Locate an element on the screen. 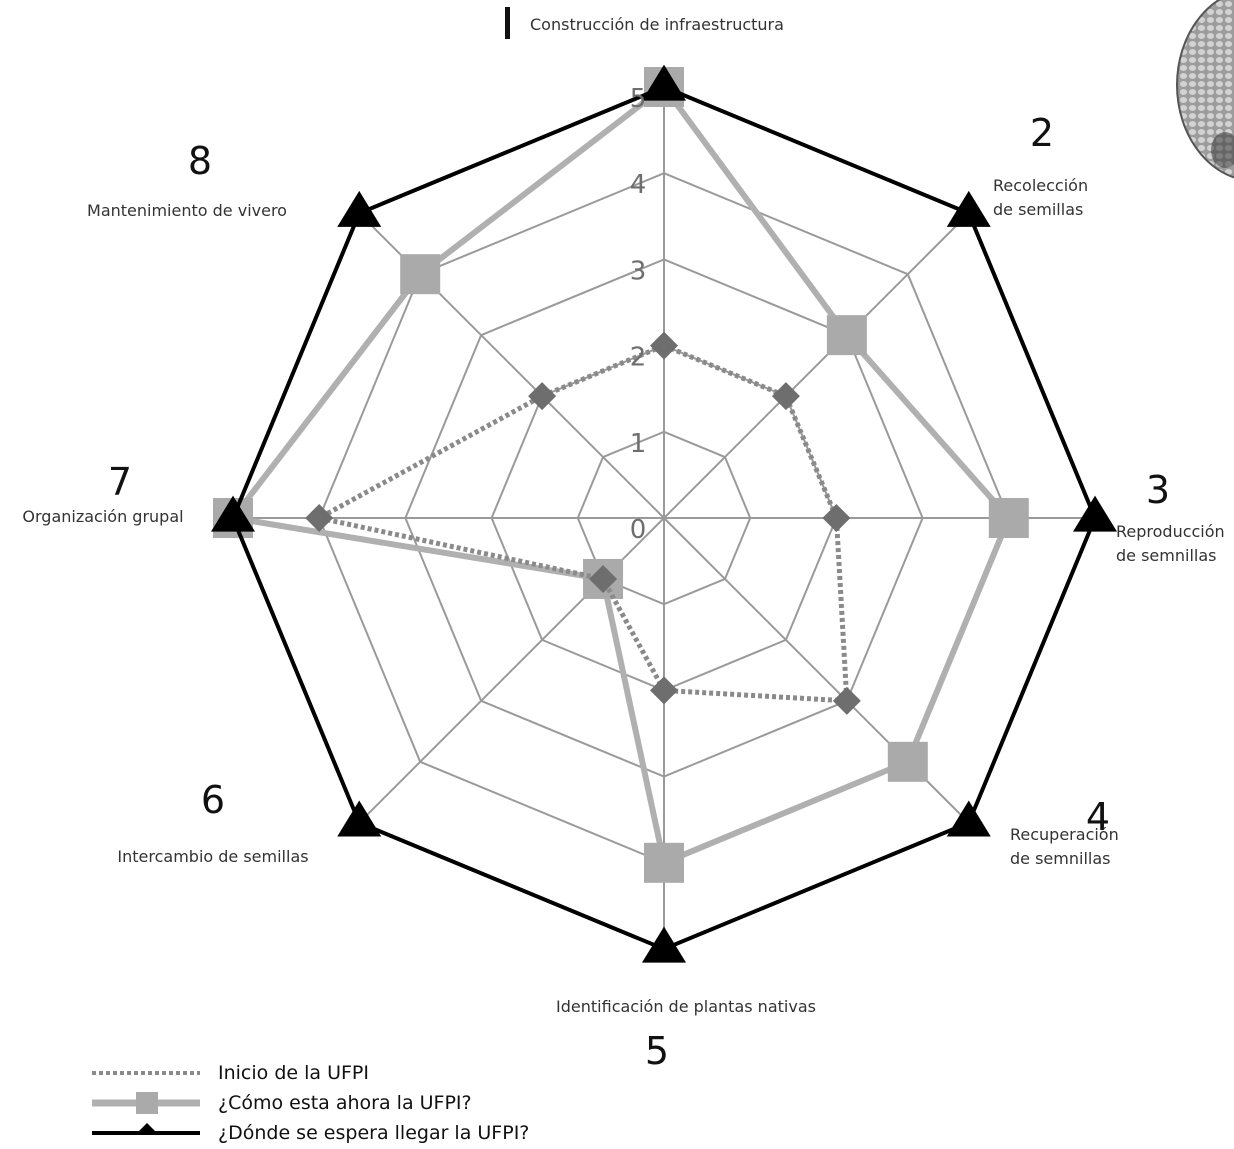 Image resolution: width=1234 pixels, height=1149 pixels. legend-item-1: Inicio de la UFPI is located at coordinates (230, 1073).